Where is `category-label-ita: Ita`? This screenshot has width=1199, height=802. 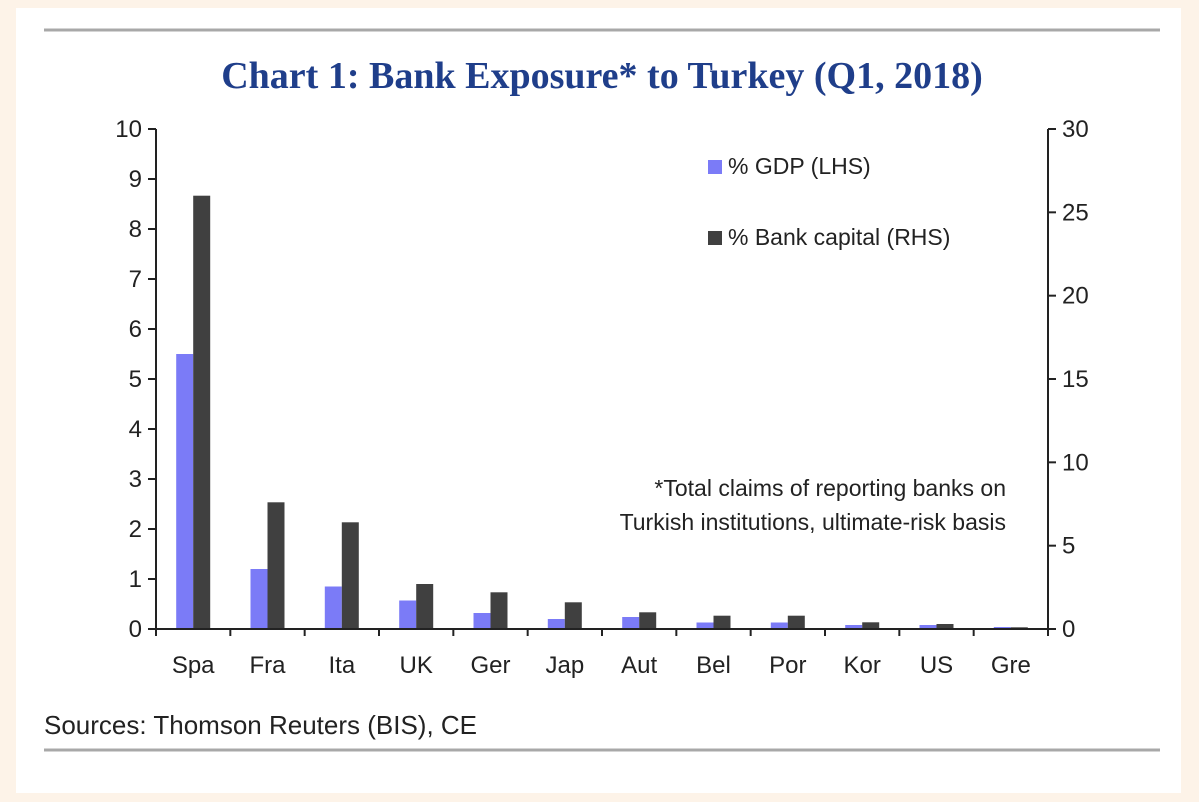 category-label-ita: Ita is located at coordinates (341, 665).